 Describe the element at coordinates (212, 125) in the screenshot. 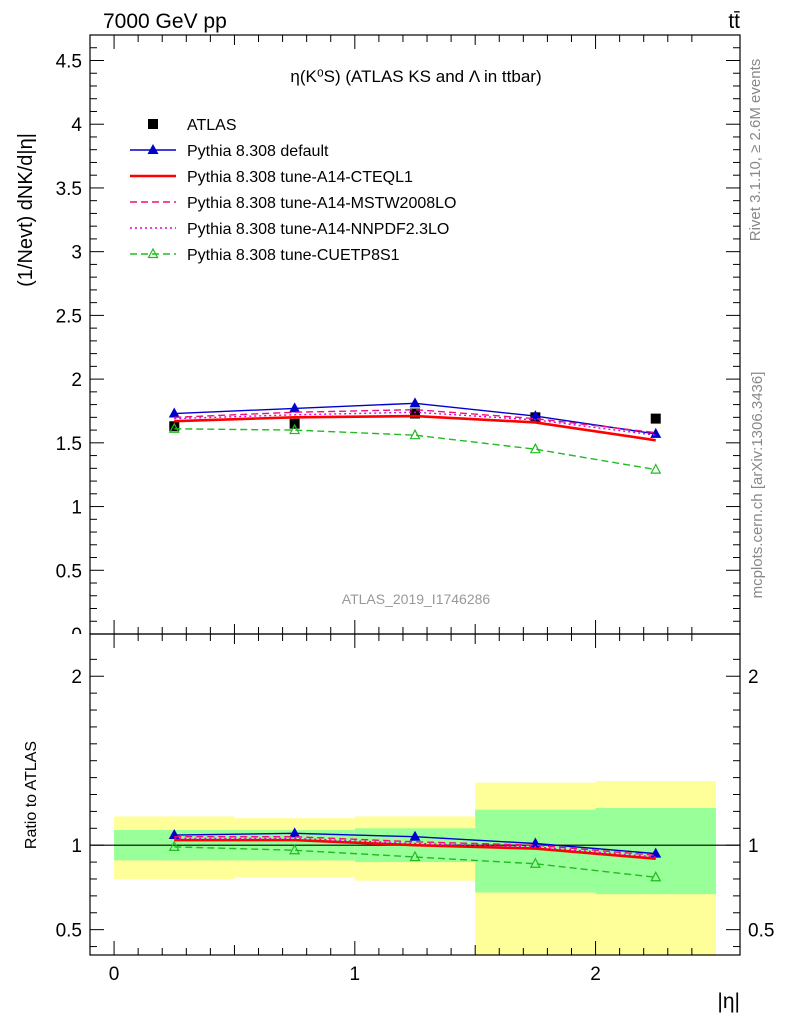

I see `legend-label-0: ATLAS` at that location.